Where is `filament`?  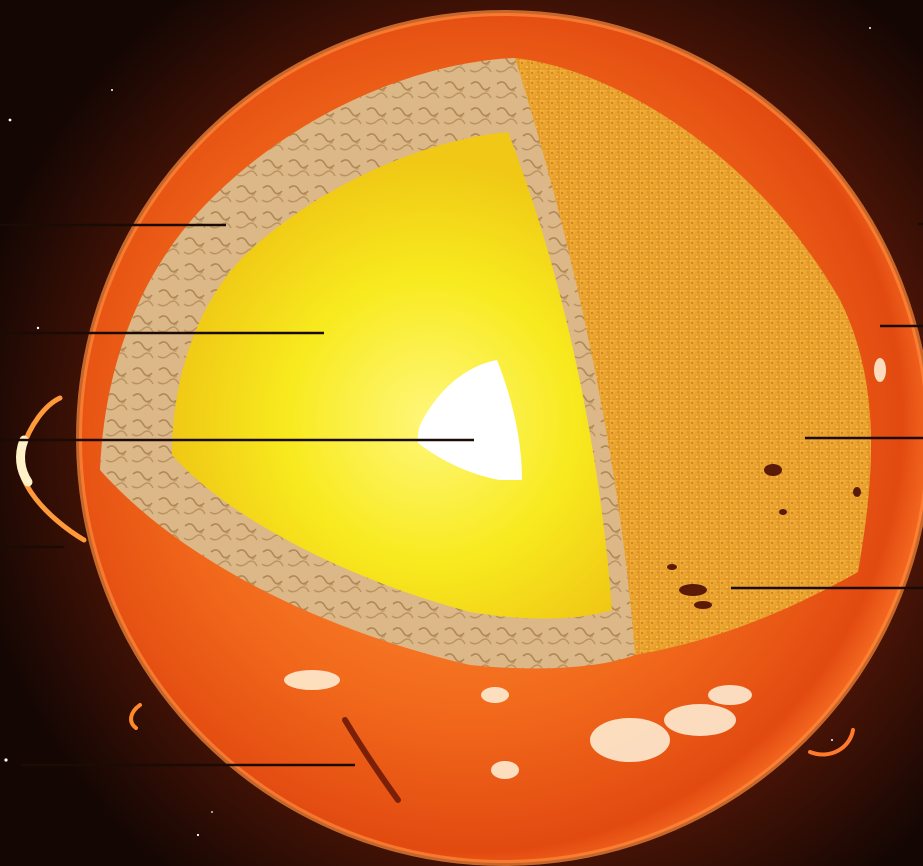 filament is located at coordinates (371, 760).